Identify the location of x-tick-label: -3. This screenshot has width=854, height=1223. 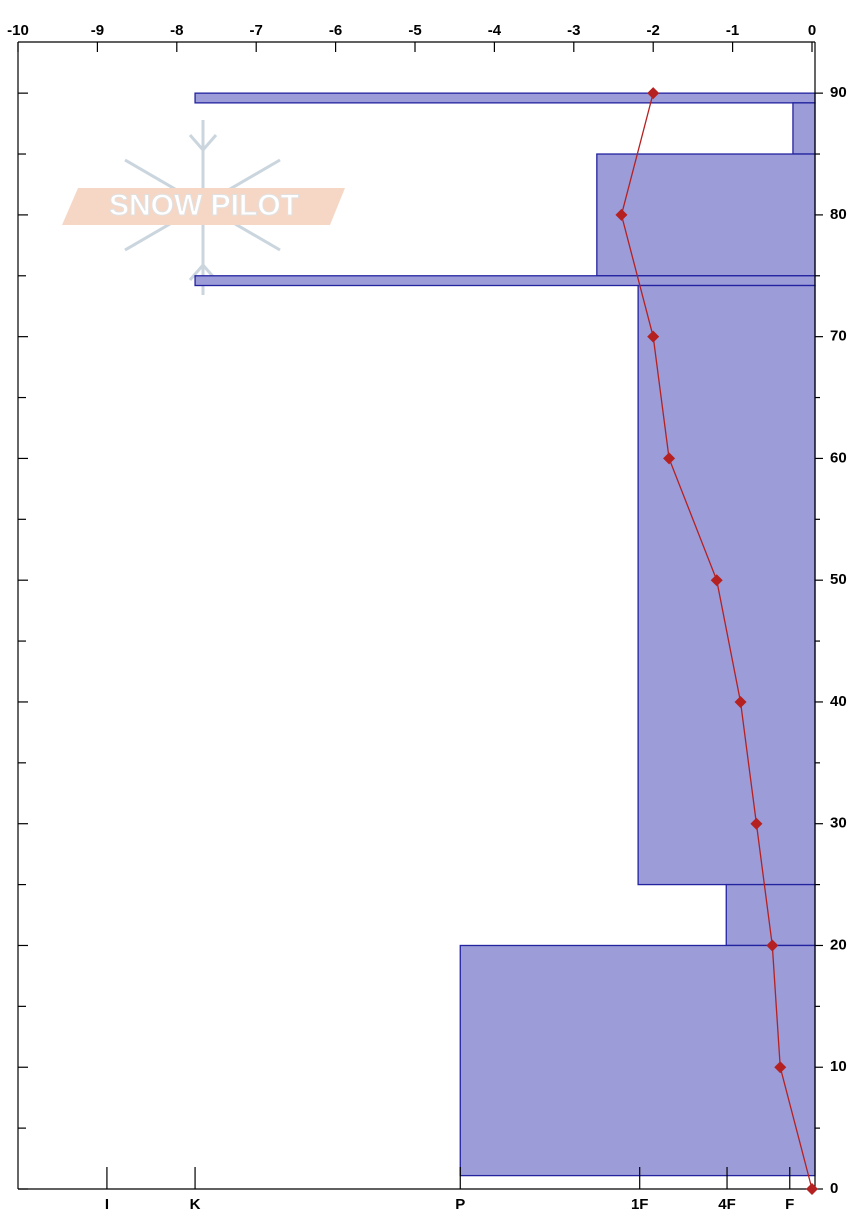
(573, 30).